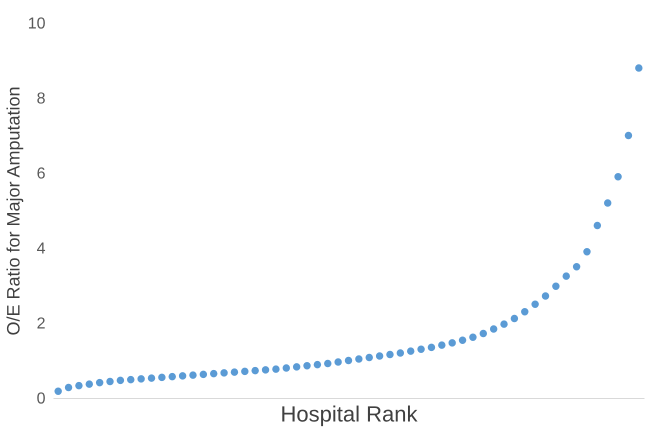 The image size is (646, 433). Describe the element at coordinates (41, 99) in the screenshot. I see `y-tick-label: 8` at that location.